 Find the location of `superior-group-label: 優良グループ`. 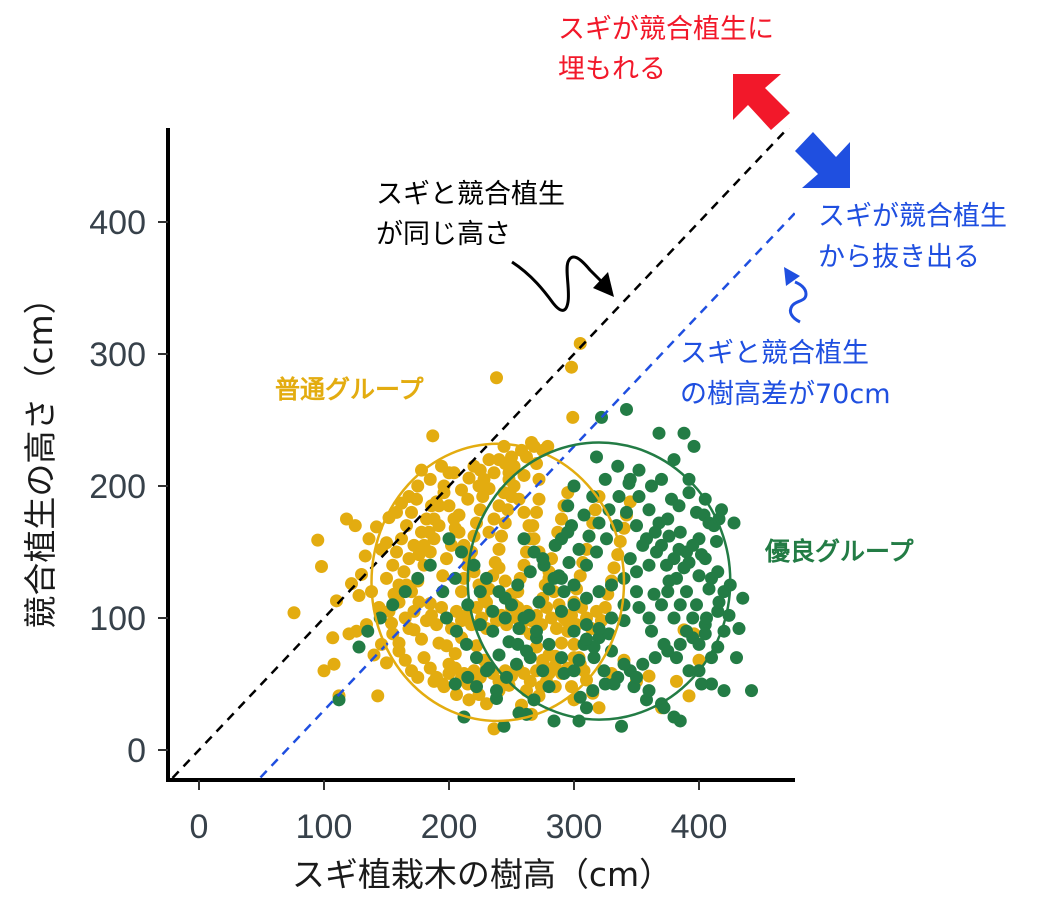

superior-group-label: 優良グループ is located at coordinates (839, 551).